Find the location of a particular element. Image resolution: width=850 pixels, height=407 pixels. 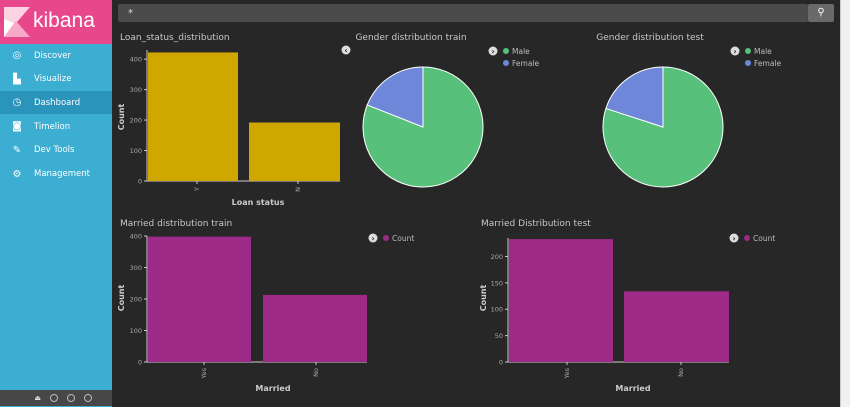

wrench-icon: ✎ is located at coordinates (17, 150).